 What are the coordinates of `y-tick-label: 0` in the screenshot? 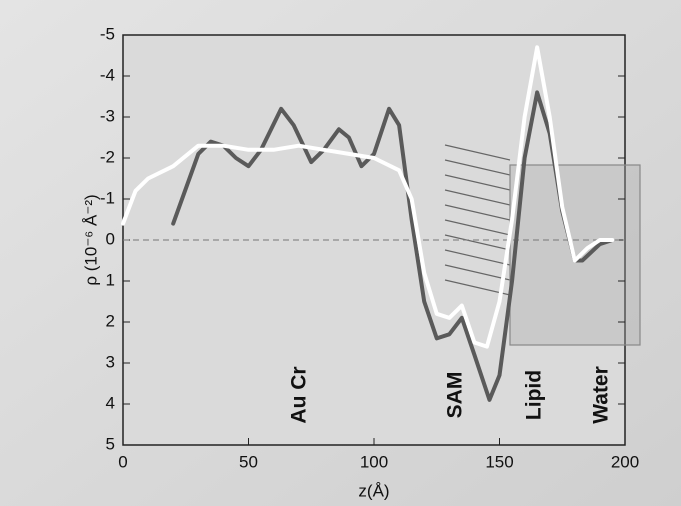 It's located at (110, 238).